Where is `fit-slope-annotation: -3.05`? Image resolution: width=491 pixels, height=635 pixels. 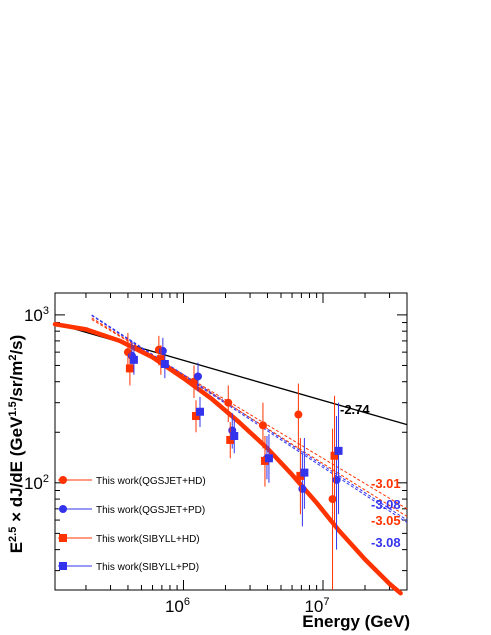
fit-slope-annotation: -3.05 is located at coordinates (386, 520).